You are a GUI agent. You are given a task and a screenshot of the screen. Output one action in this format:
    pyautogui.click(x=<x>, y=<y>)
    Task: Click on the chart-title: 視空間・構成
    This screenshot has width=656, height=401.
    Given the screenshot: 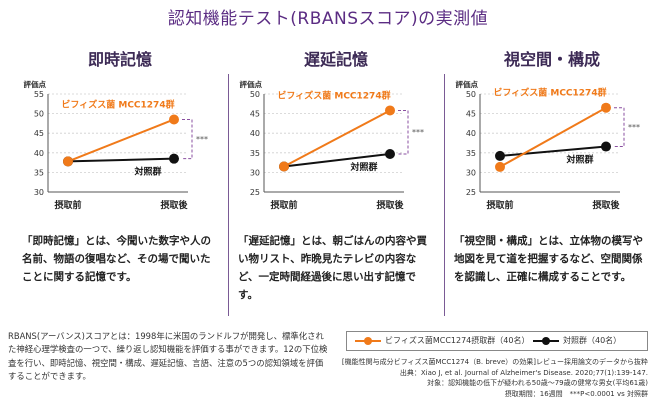 What is the action you would take?
    pyautogui.click(x=551, y=59)
    